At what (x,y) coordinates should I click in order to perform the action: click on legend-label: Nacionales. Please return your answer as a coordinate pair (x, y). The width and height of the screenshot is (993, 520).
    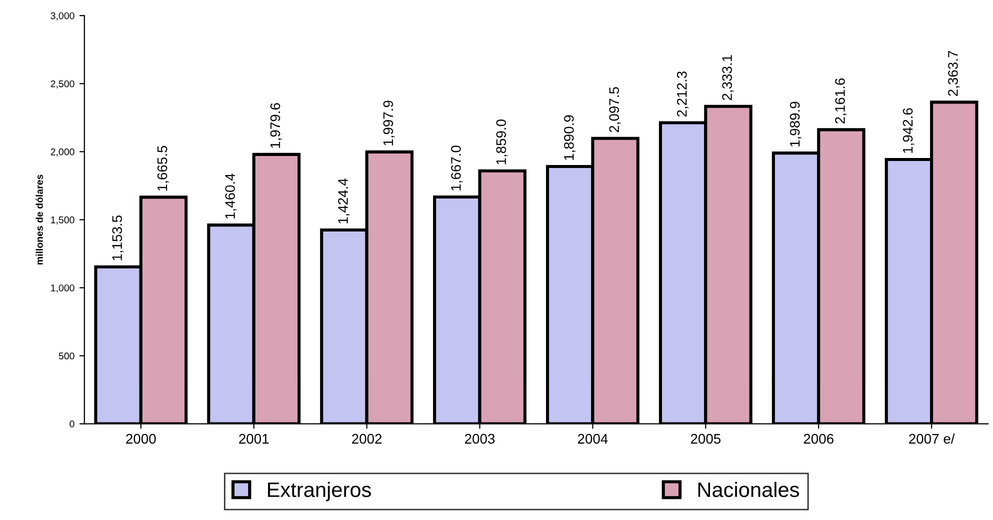
    Looking at the image, I should click on (748, 490).